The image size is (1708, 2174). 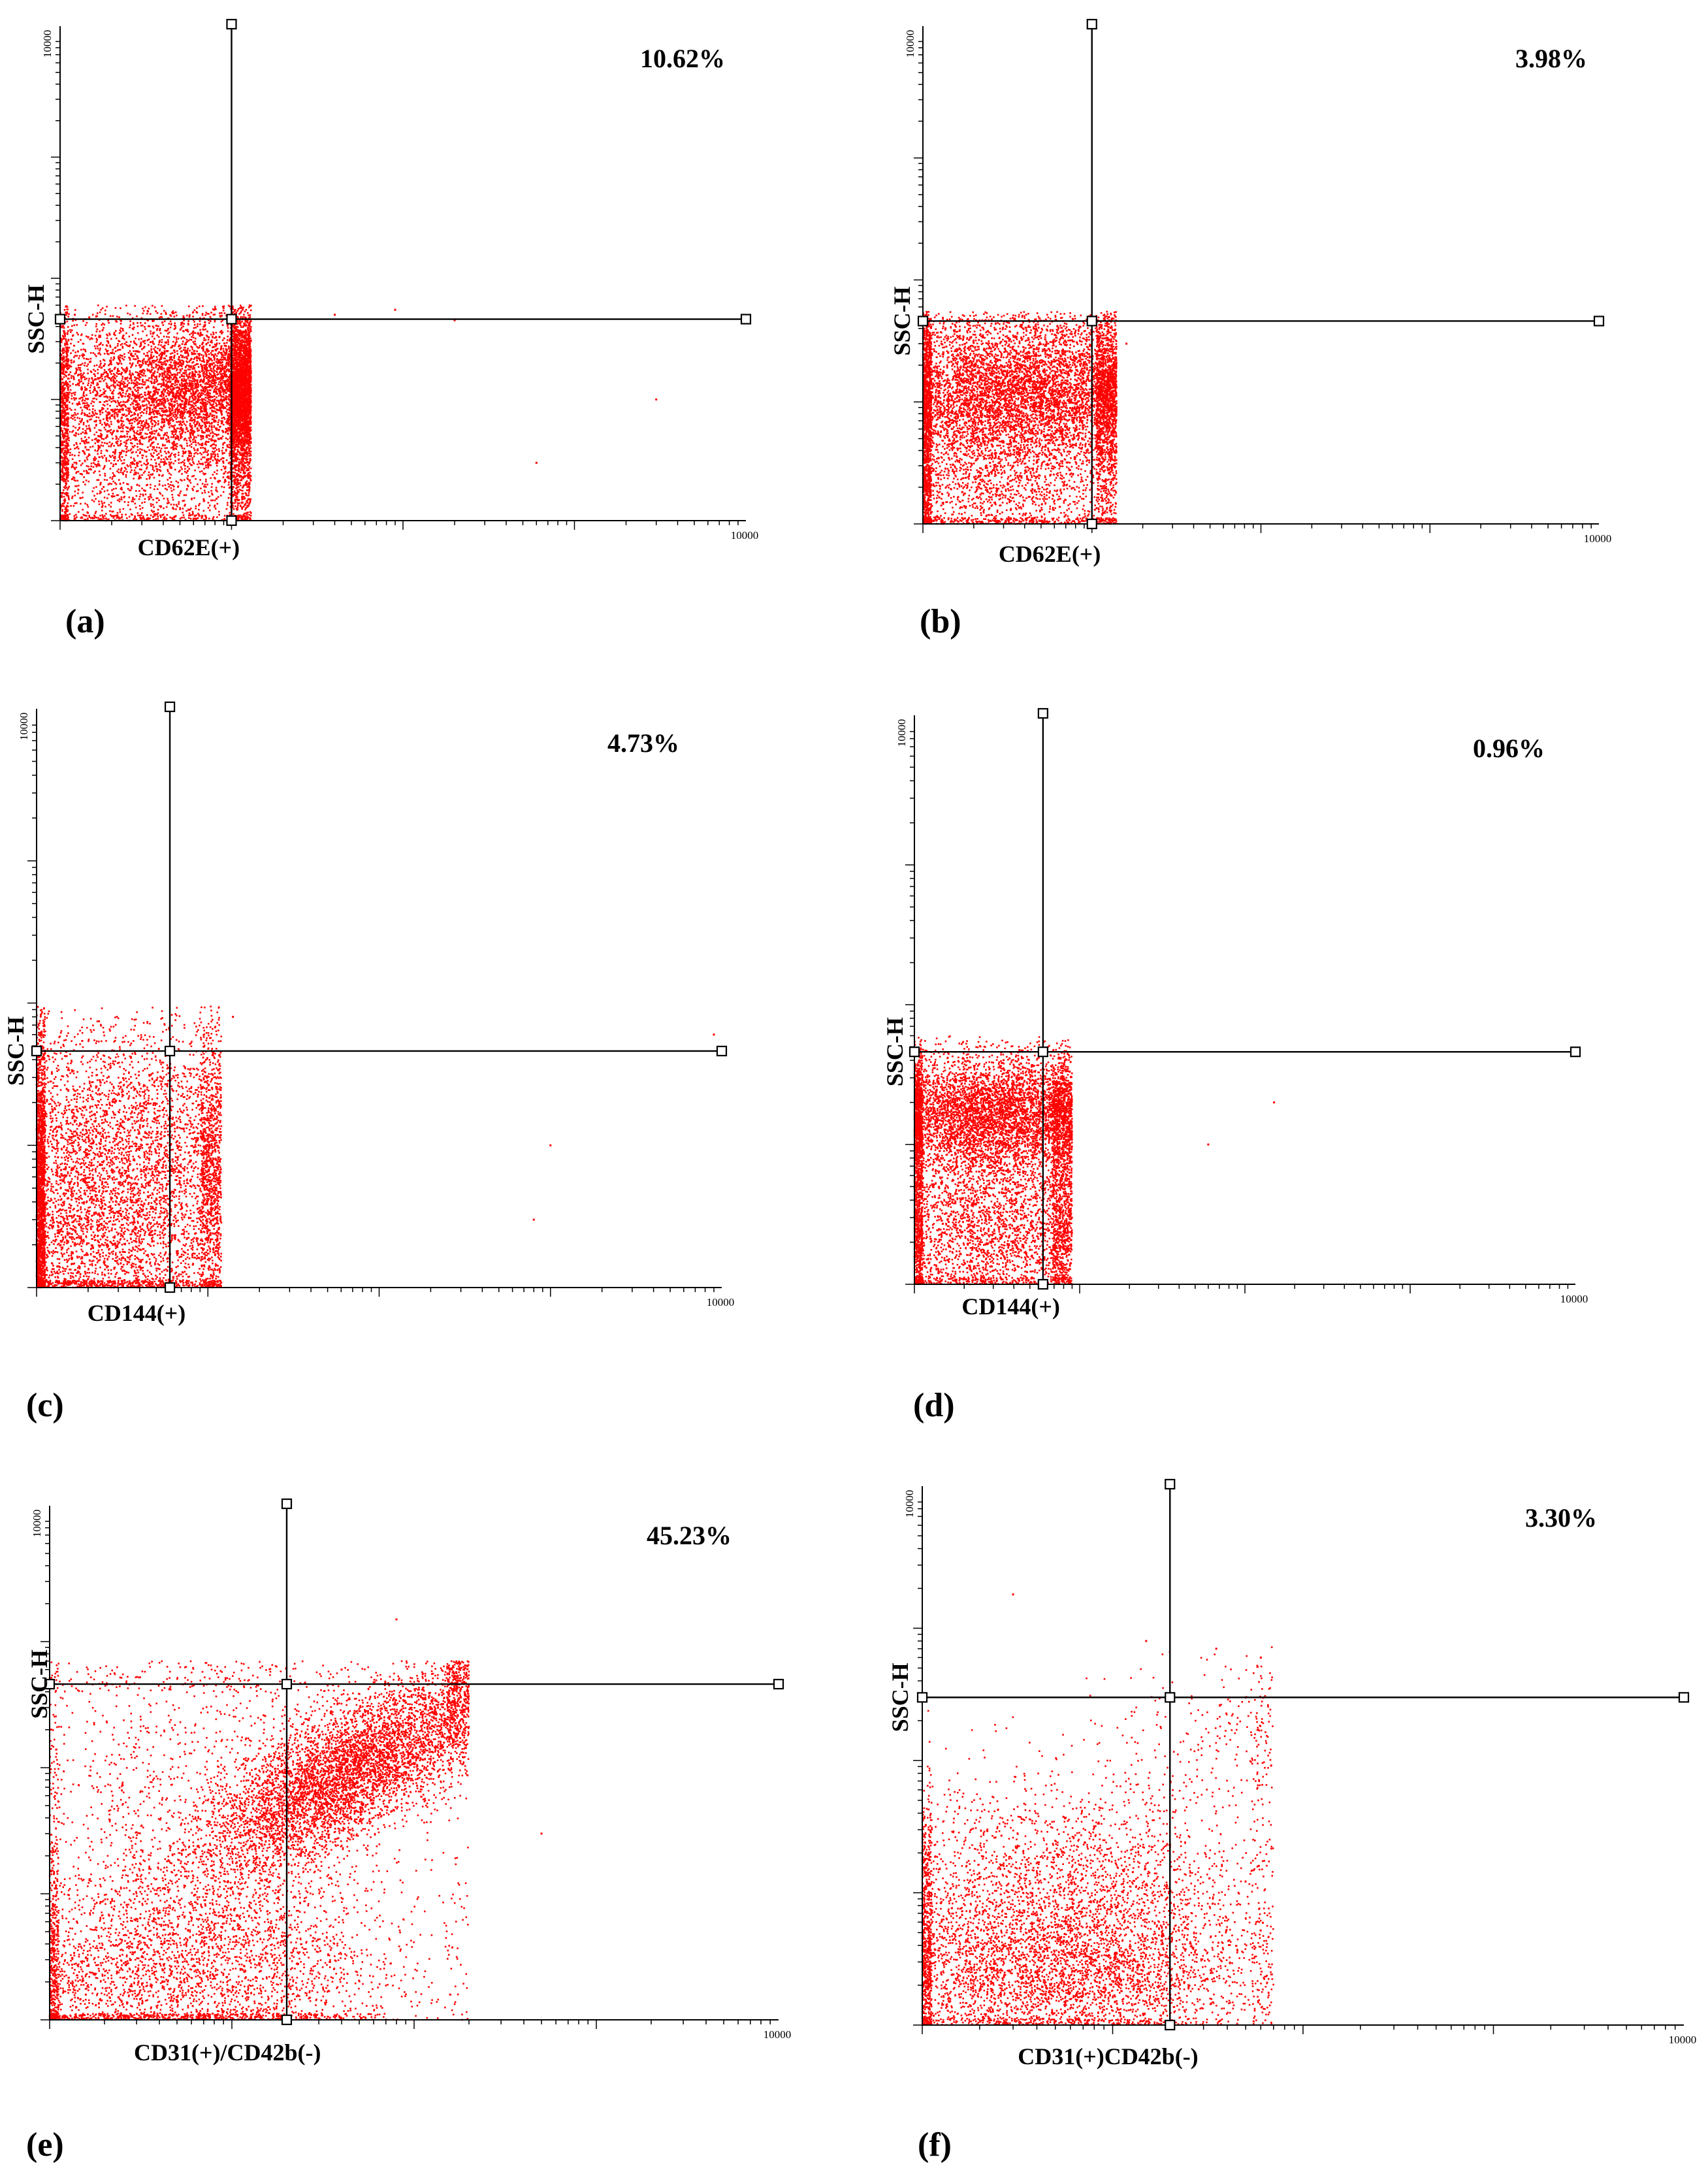 What do you see at coordinates (359, 413) in the screenshot?
I see `event-dots` at bounding box center [359, 413].